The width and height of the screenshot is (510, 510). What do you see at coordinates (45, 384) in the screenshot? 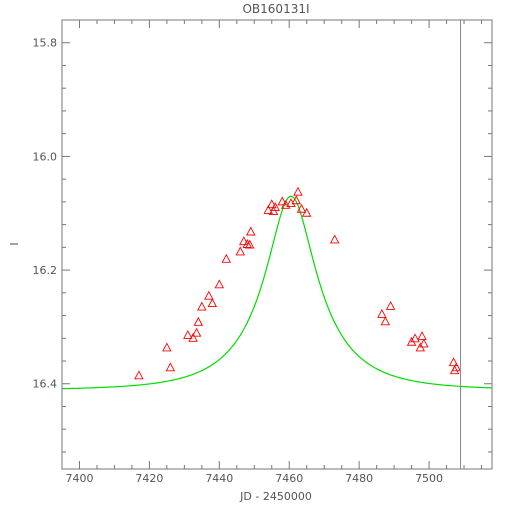
I see `y-tick-label: 16.4` at bounding box center [45, 384].